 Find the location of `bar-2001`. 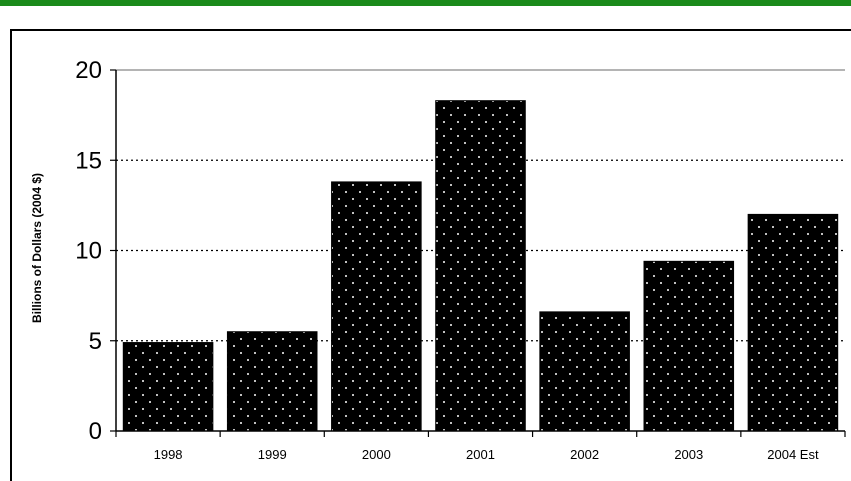

bar-2001 is located at coordinates (480, 266).